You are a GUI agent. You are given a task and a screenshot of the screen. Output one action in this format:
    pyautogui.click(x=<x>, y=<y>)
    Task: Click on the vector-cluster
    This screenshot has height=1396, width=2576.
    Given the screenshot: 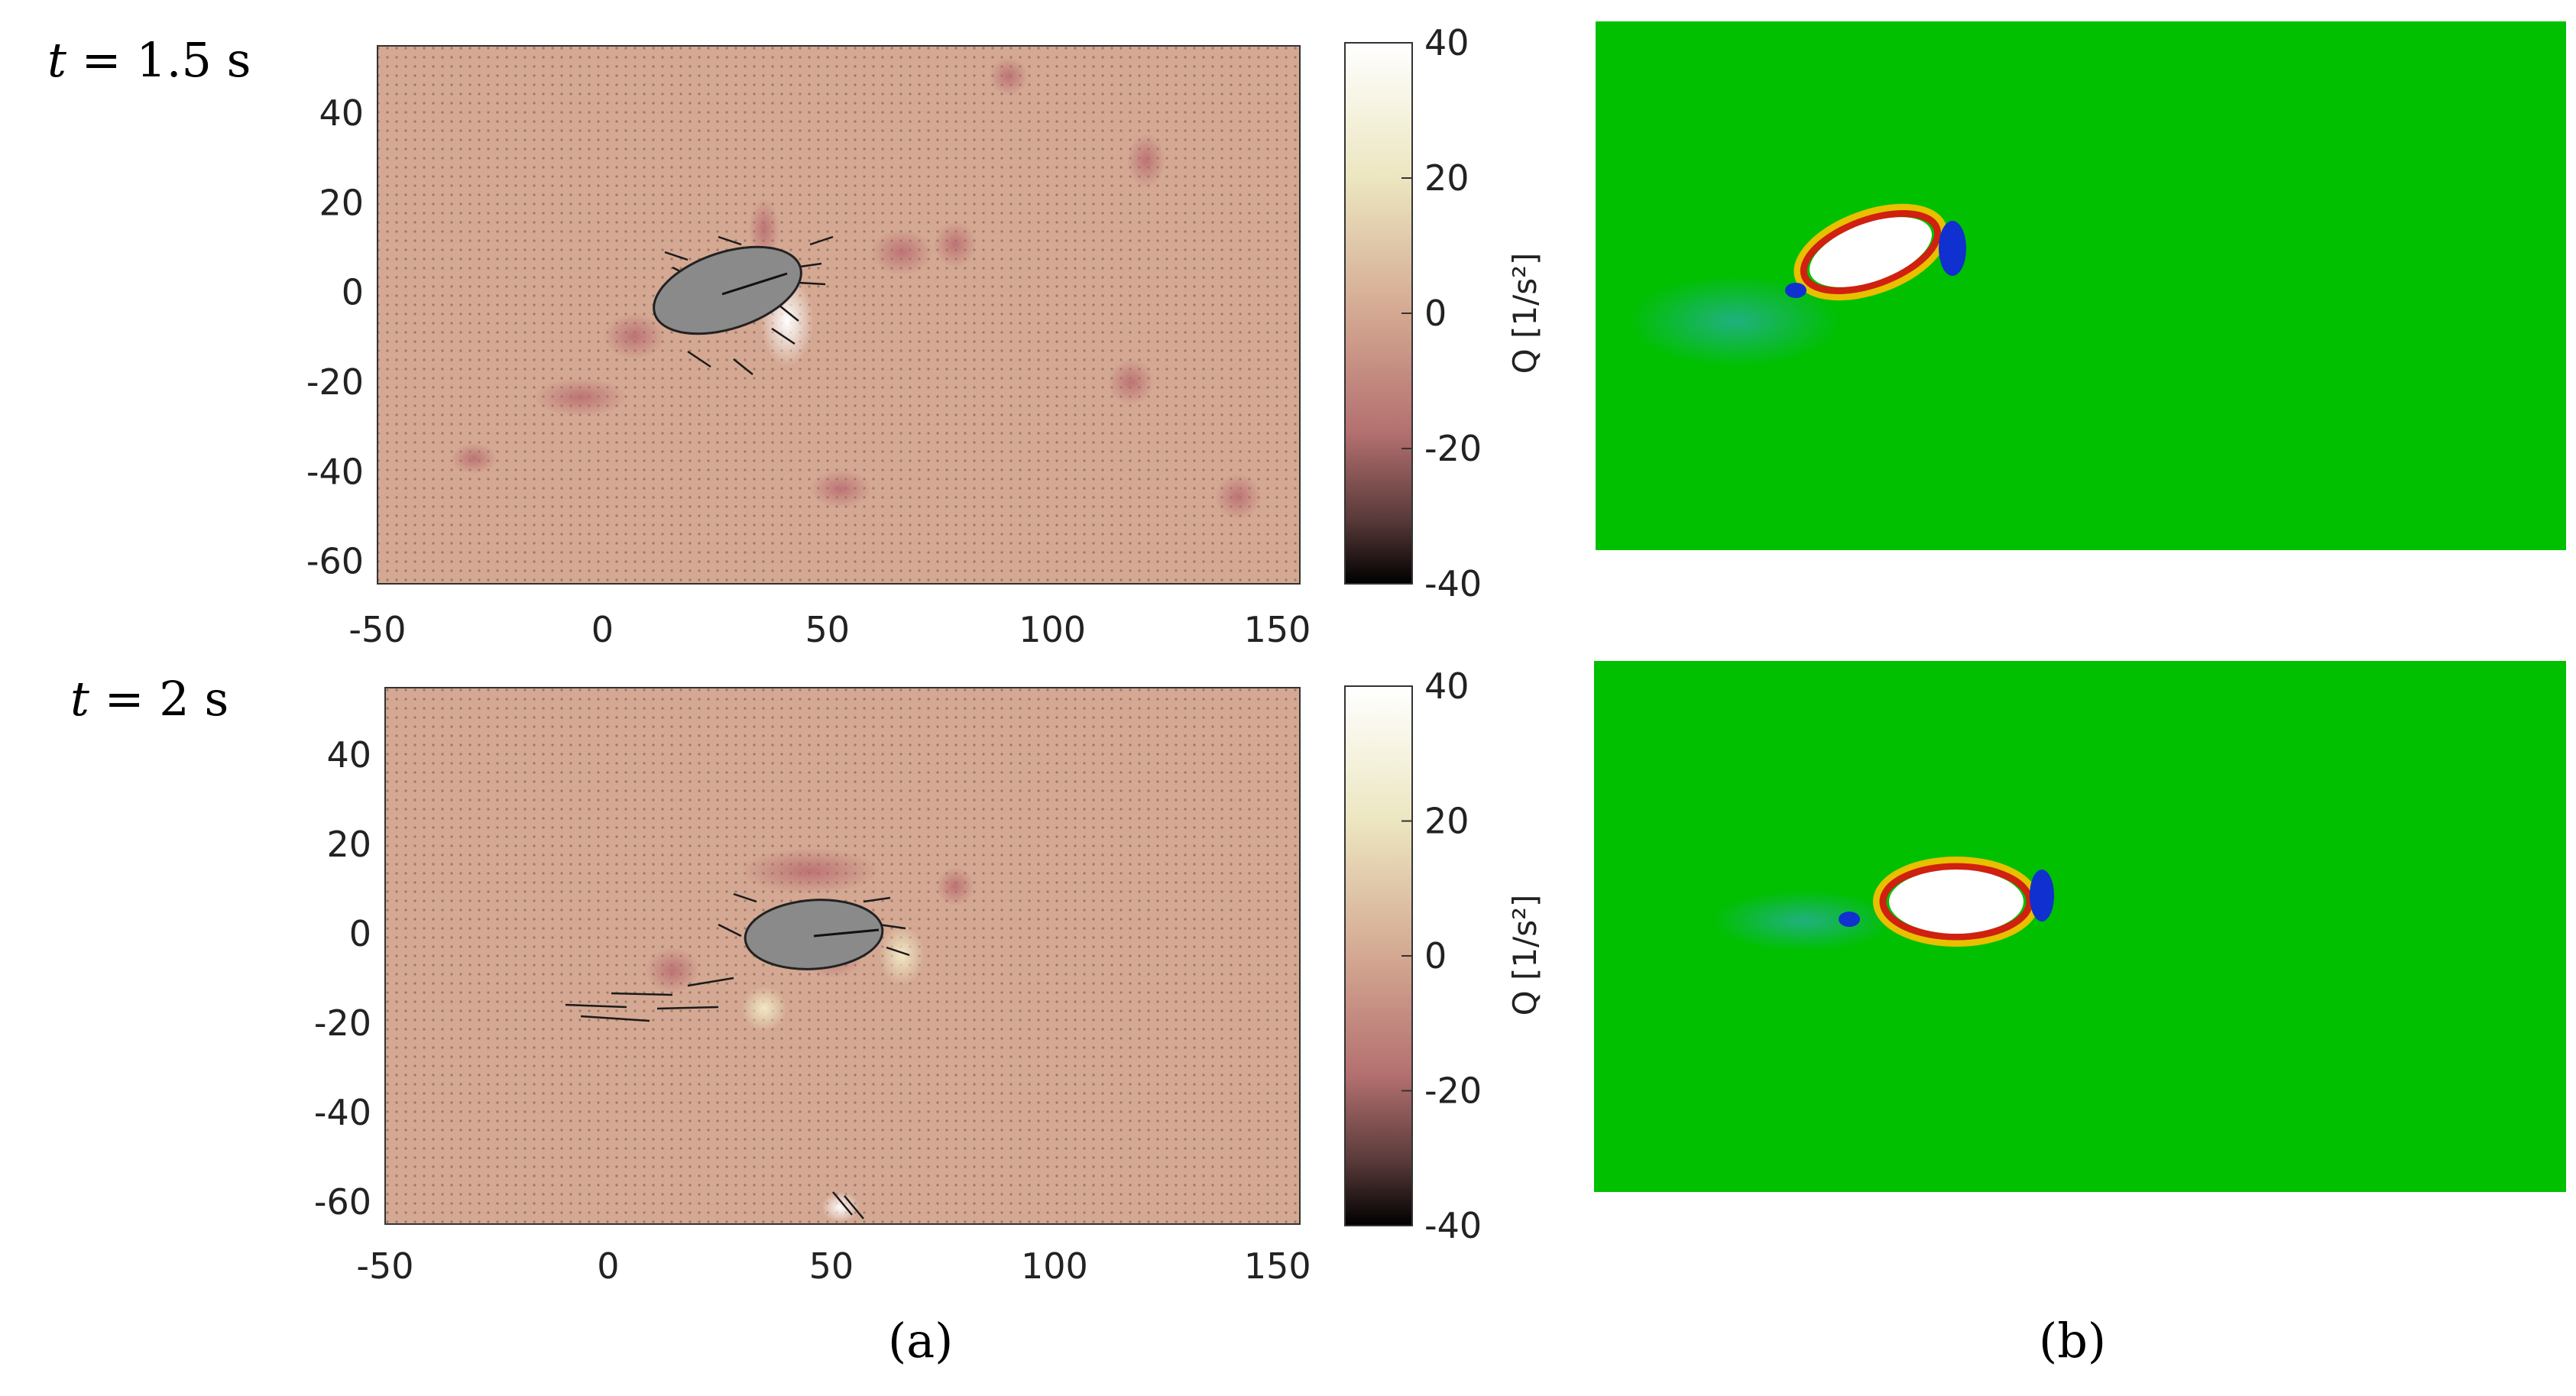 What is the action you would take?
    pyautogui.click(x=738, y=1055)
    